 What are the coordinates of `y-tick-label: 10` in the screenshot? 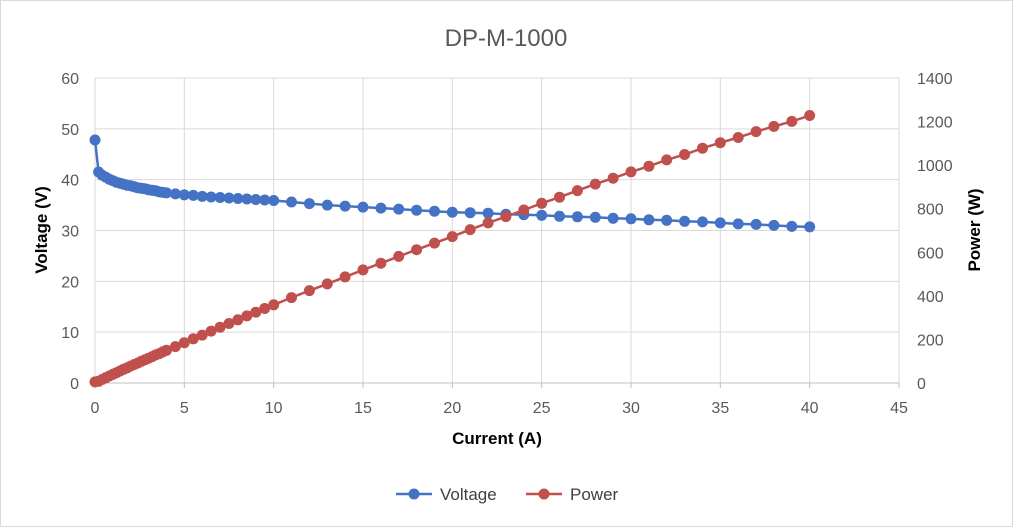 It's located at (70, 333).